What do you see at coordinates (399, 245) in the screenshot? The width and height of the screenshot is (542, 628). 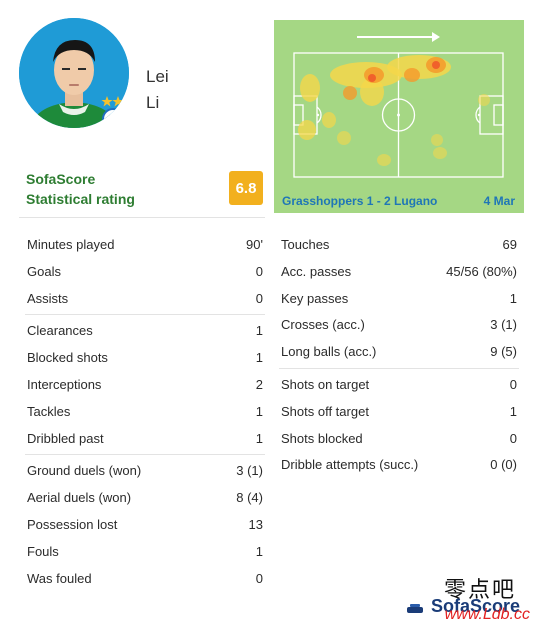 I see `stat-row: Touches 69` at bounding box center [399, 245].